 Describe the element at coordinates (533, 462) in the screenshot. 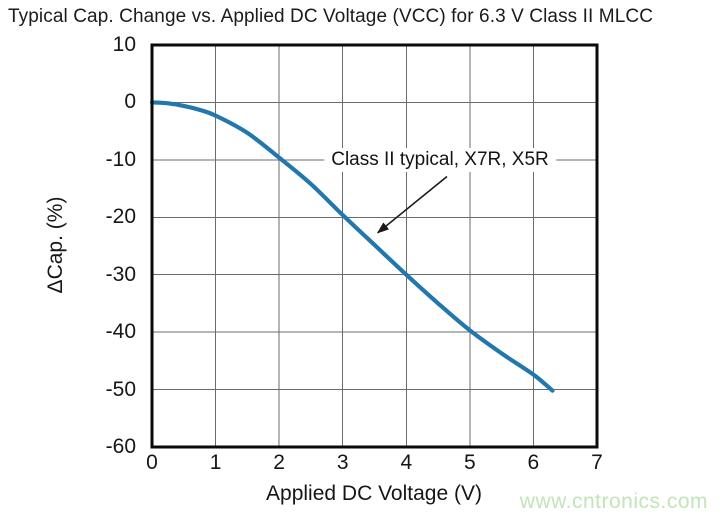

I see `x-tick-label: 6` at that location.